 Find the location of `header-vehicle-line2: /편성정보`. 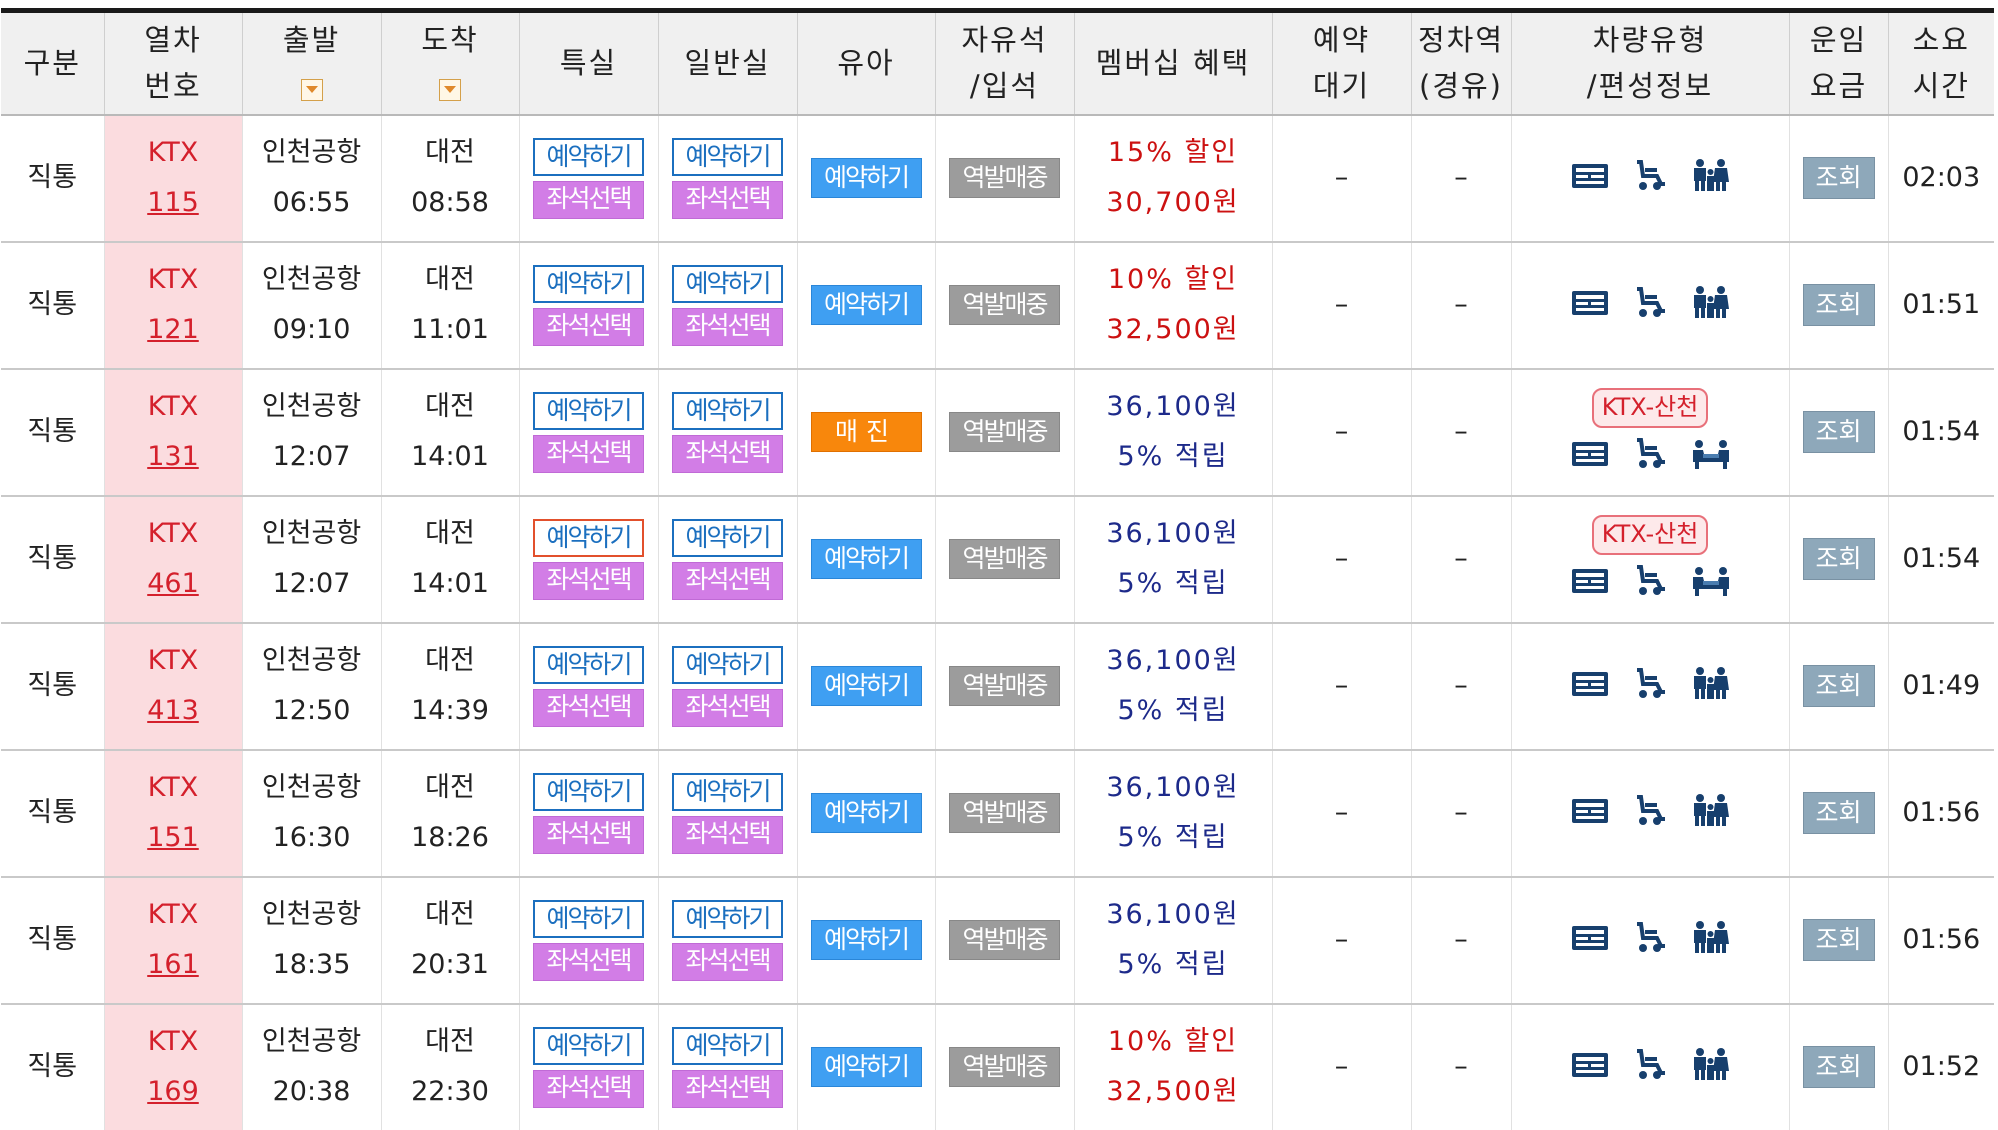

header-vehicle-line2: /편성정보 is located at coordinates (1650, 86).